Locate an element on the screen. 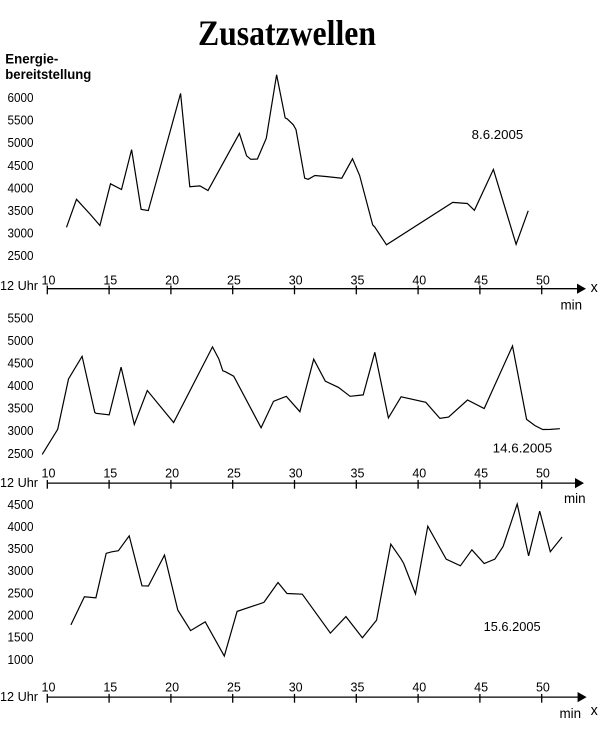 The image size is (606, 746). svg-text: bereitstellung is located at coordinates (48, 74).